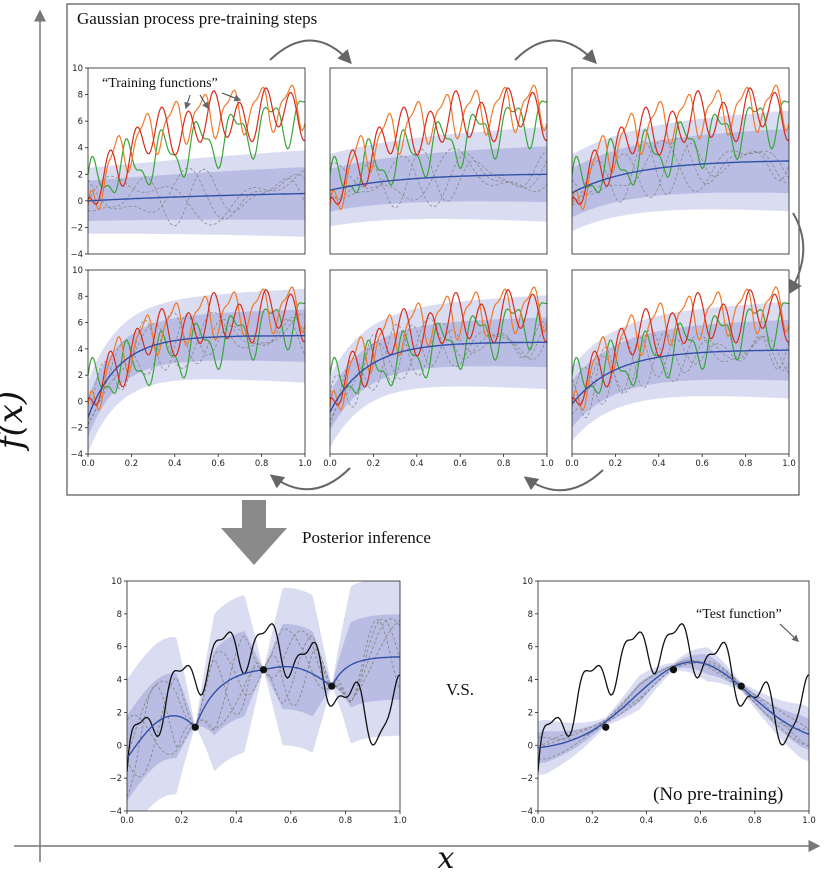 Image resolution: width=830 pixels, height=874 pixels. Describe the element at coordinates (197, 18) in the screenshot. I see `pretraining-title: Gaussian process pre-training steps` at that location.